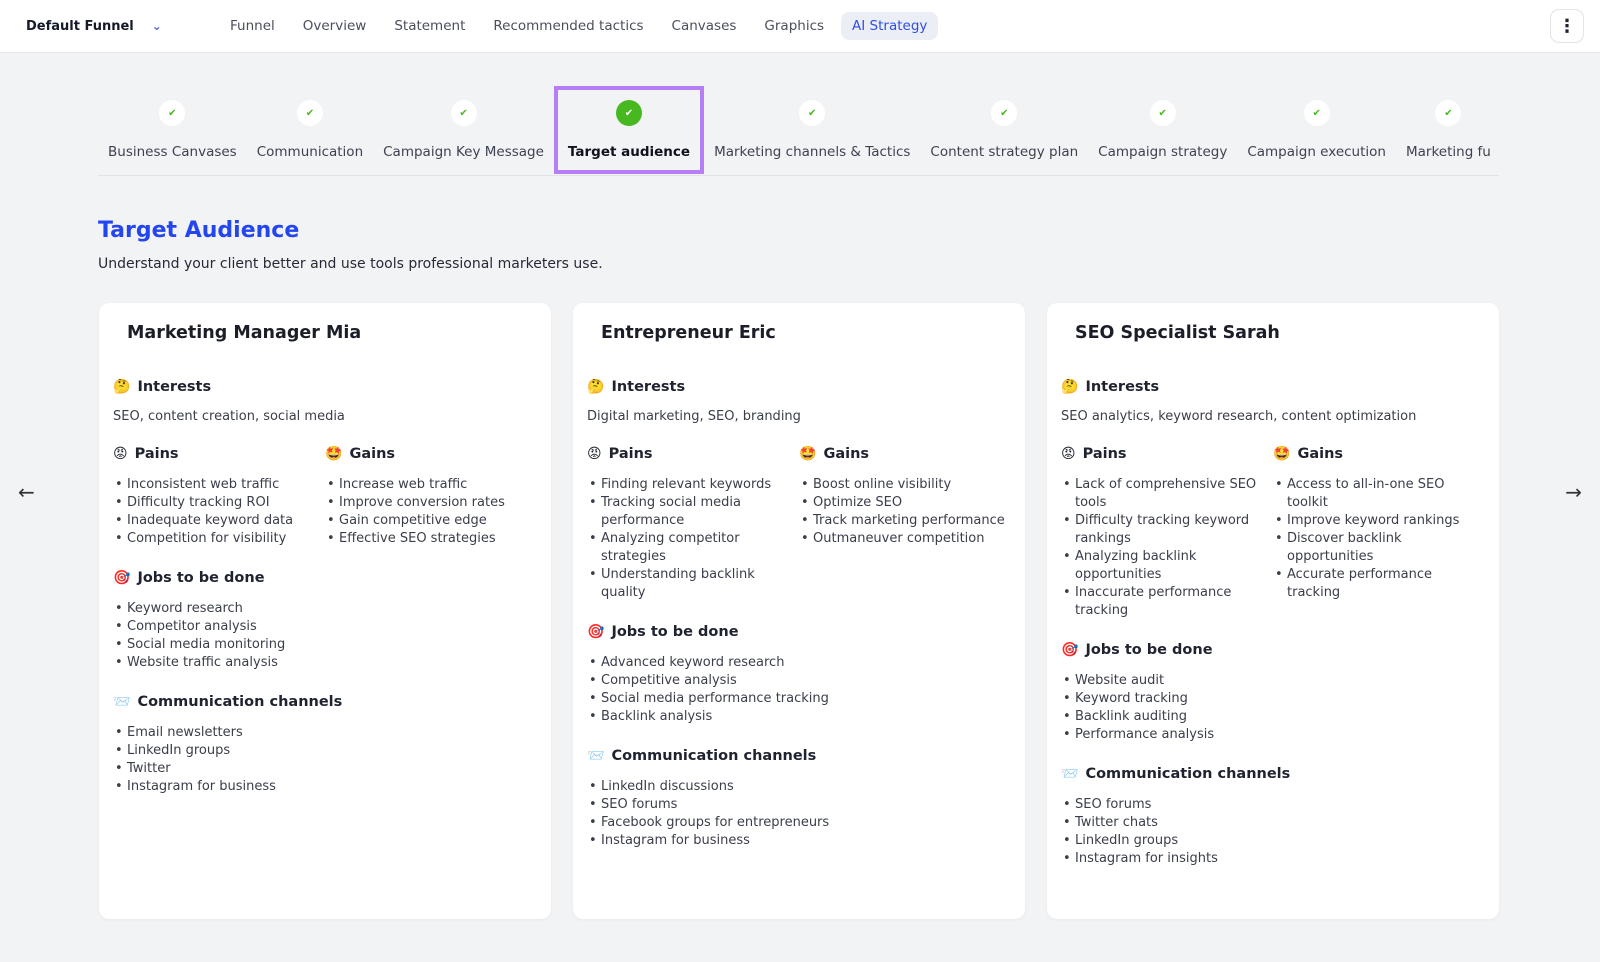  Describe the element at coordinates (1573, 492) in the screenshot. I see `arrow-right-icon: →` at that location.